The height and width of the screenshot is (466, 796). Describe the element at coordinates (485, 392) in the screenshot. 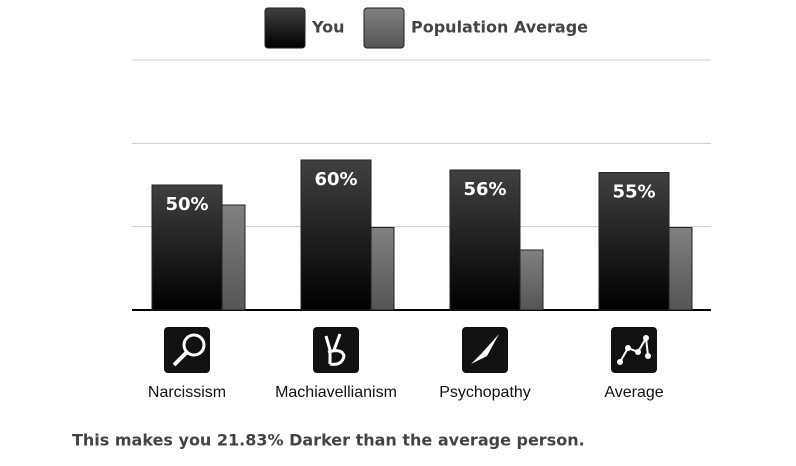

I see `x-tick-label: Psychopathy` at that location.